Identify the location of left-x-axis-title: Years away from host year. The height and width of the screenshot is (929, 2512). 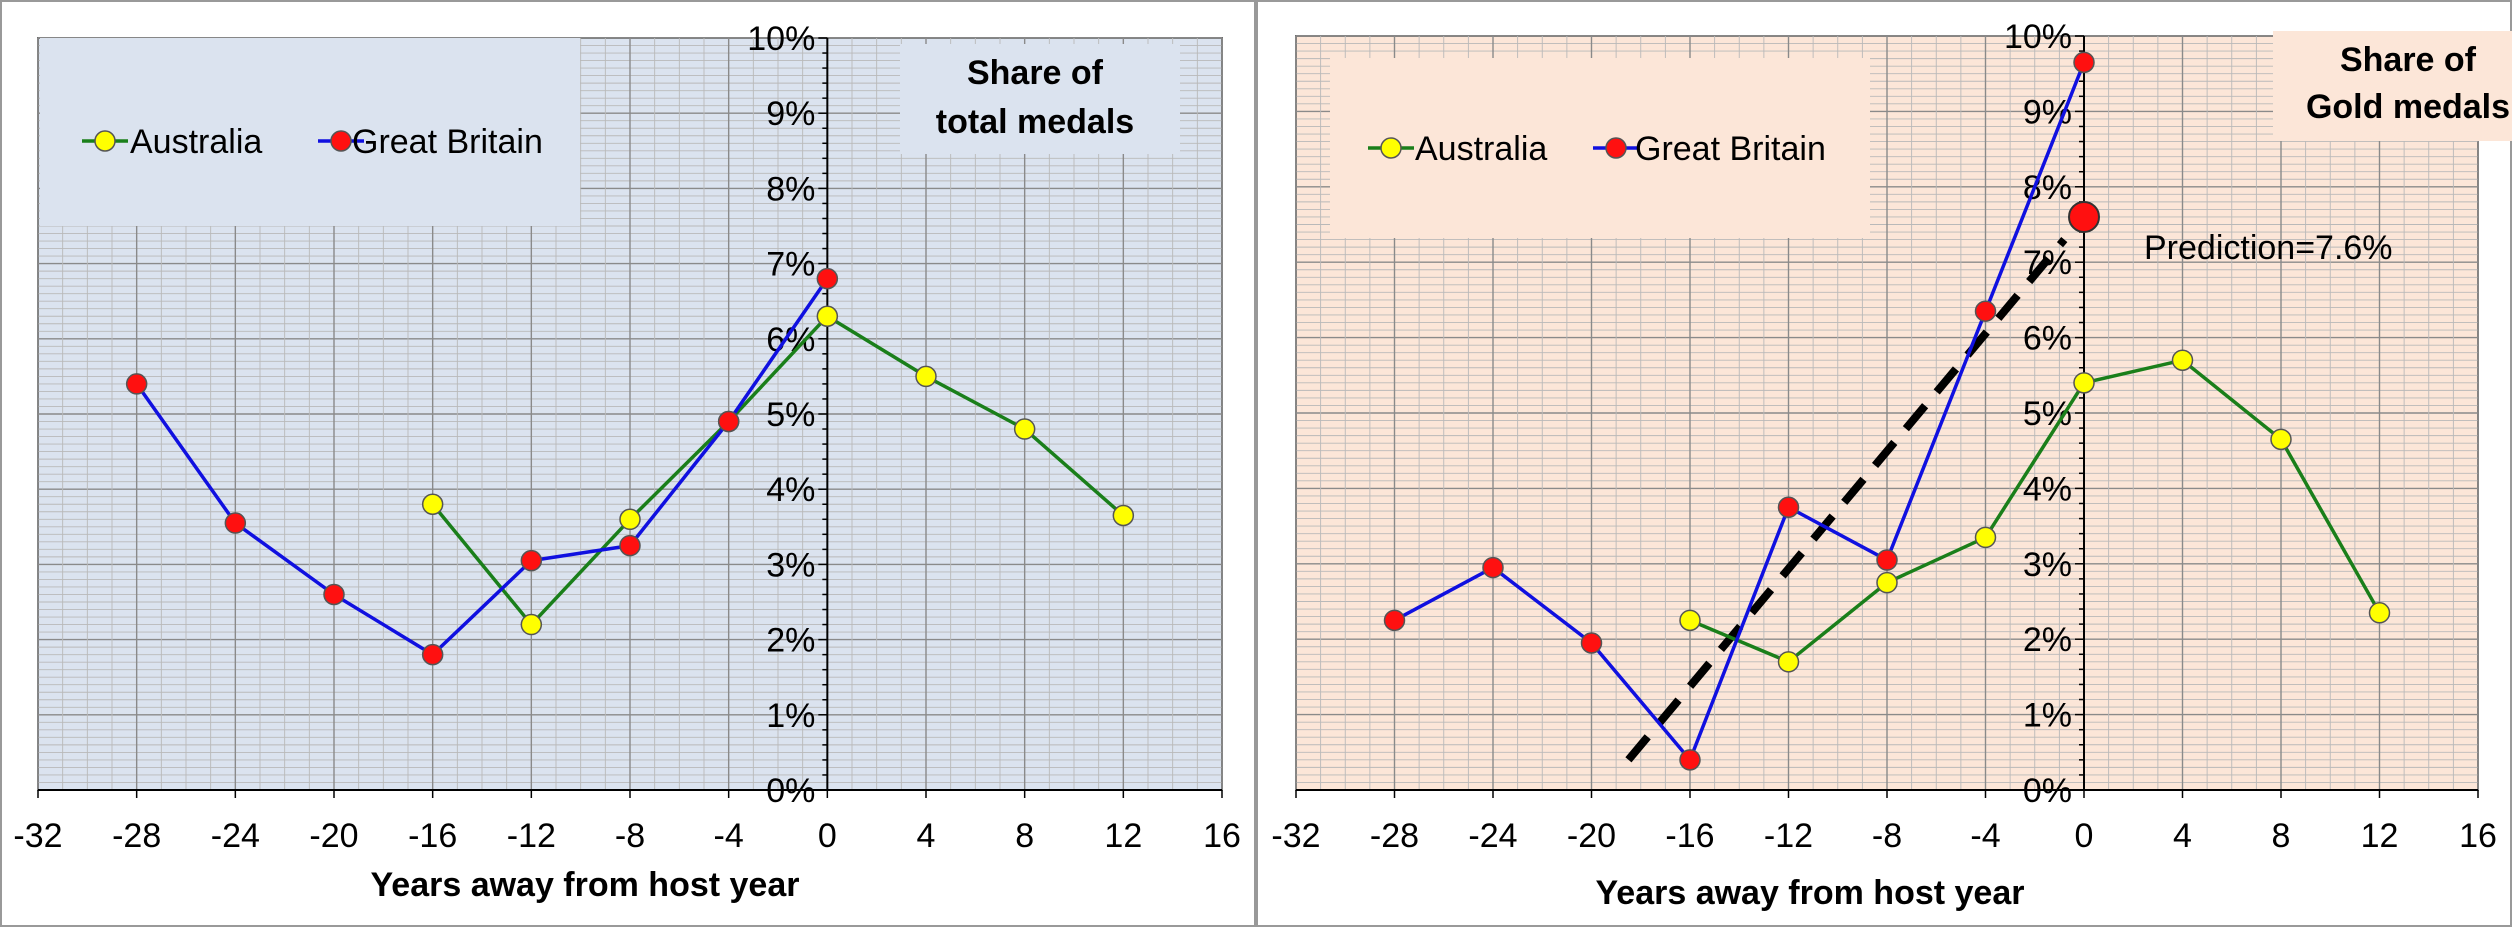
(584, 885).